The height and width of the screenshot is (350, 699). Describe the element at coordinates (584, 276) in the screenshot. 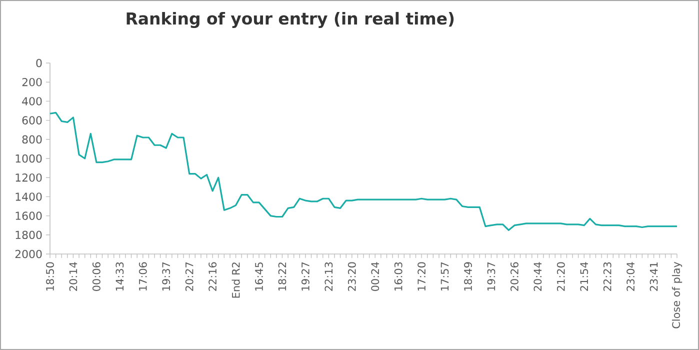

I see `x-tick-label: 21:54` at that location.